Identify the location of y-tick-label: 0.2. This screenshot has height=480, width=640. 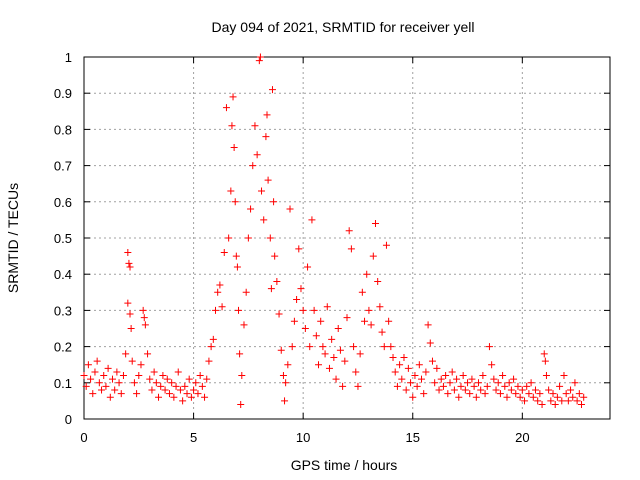
(63, 347).